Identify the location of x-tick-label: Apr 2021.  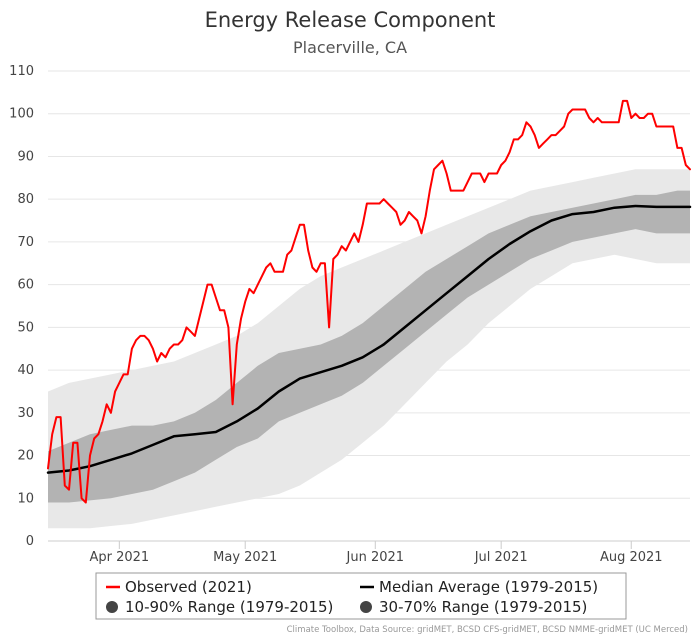
(119, 557).